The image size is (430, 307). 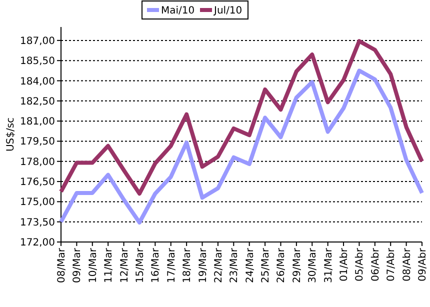 What do you see at coordinates (218, 265) in the screenshot?
I see `x-tick-label: 22/Mar` at bounding box center [218, 265].